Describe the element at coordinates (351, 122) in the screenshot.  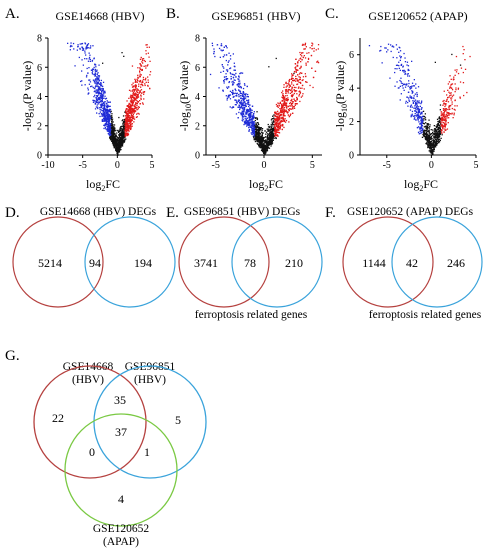
I see `y-tick-label: 2` at that location.